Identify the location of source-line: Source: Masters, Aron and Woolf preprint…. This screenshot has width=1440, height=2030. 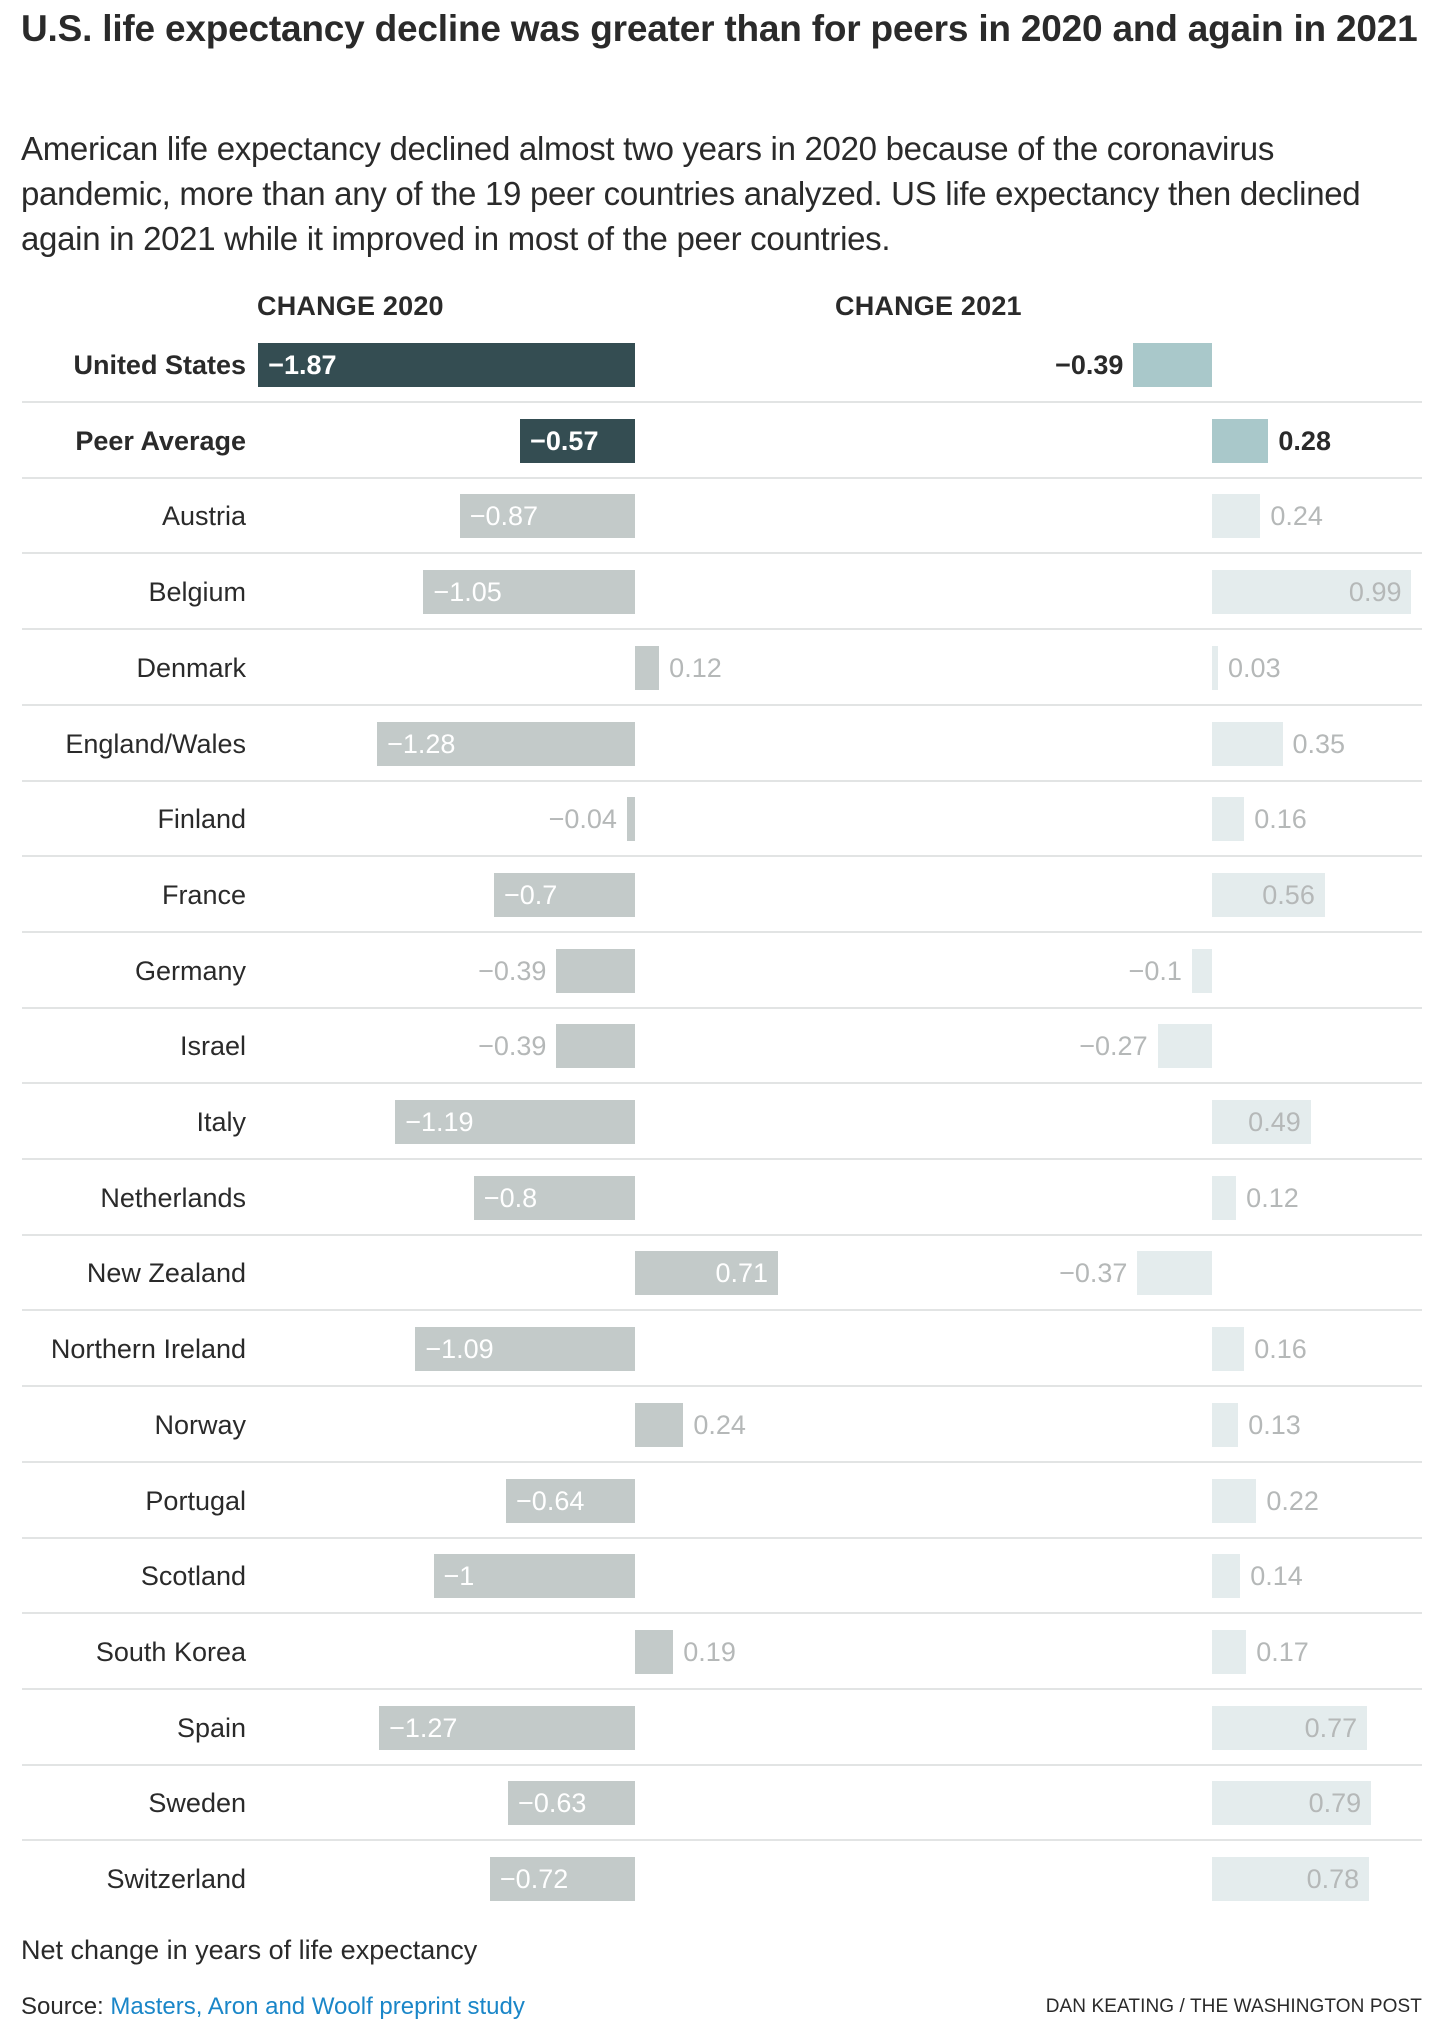
(273, 2007).